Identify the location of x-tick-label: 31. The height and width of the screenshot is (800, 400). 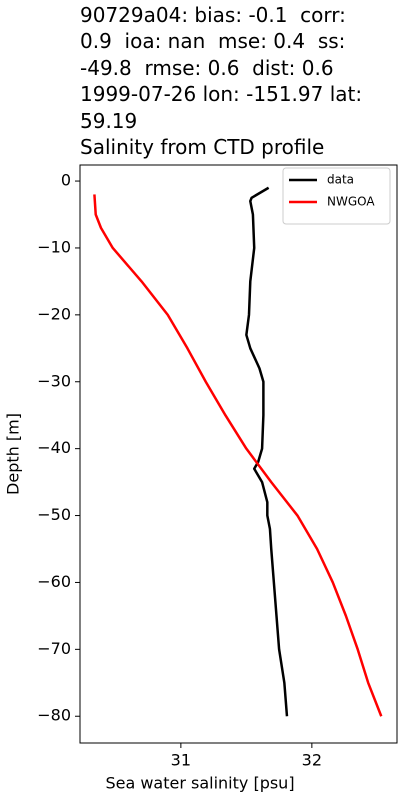
(181, 760).